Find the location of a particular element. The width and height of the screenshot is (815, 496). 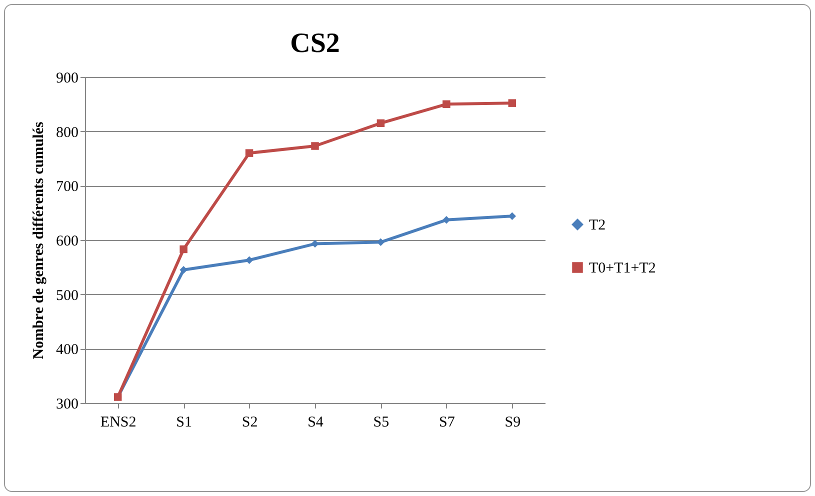

x-tick-label: S2 is located at coordinates (250, 422).